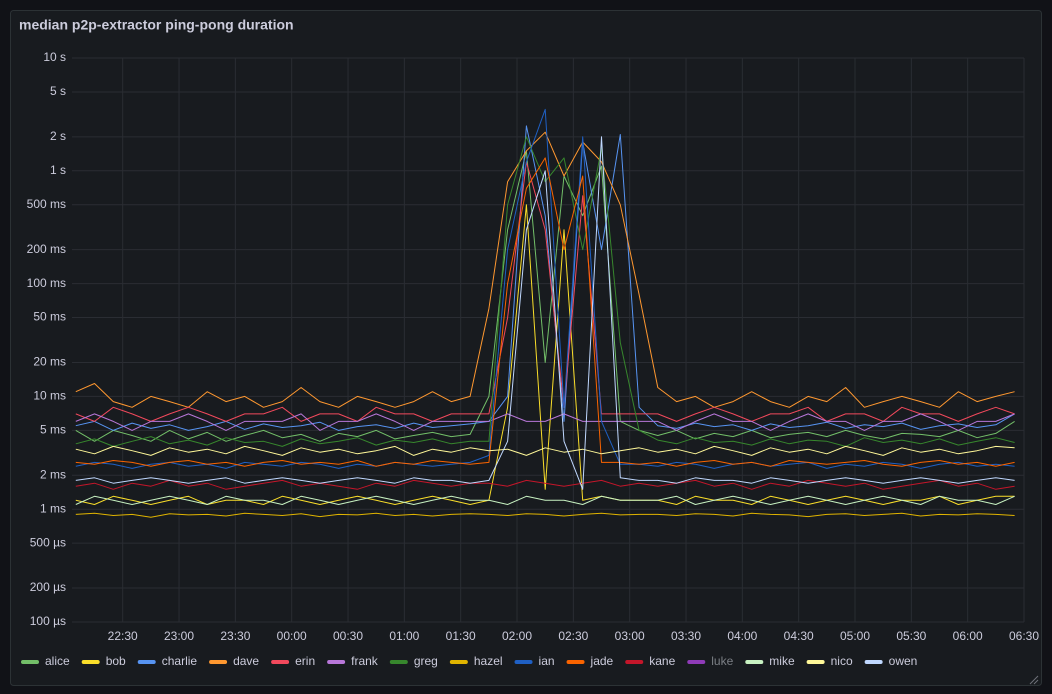 The height and width of the screenshot is (694, 1052). What do you see at coordinates (1034, 680) in the screenshot?
I see `resize-handle` at bounding box center [1034, 680].